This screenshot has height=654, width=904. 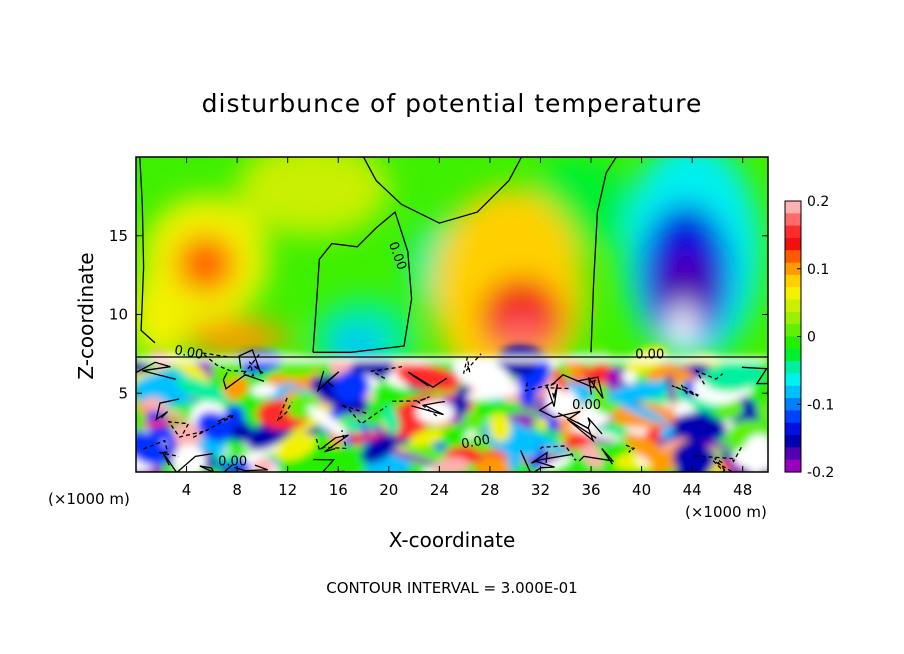 What do you see at coordinates (388, 490) in the screenshot?
I see `x-tick-label: 20` at bounding box center [388, 490].